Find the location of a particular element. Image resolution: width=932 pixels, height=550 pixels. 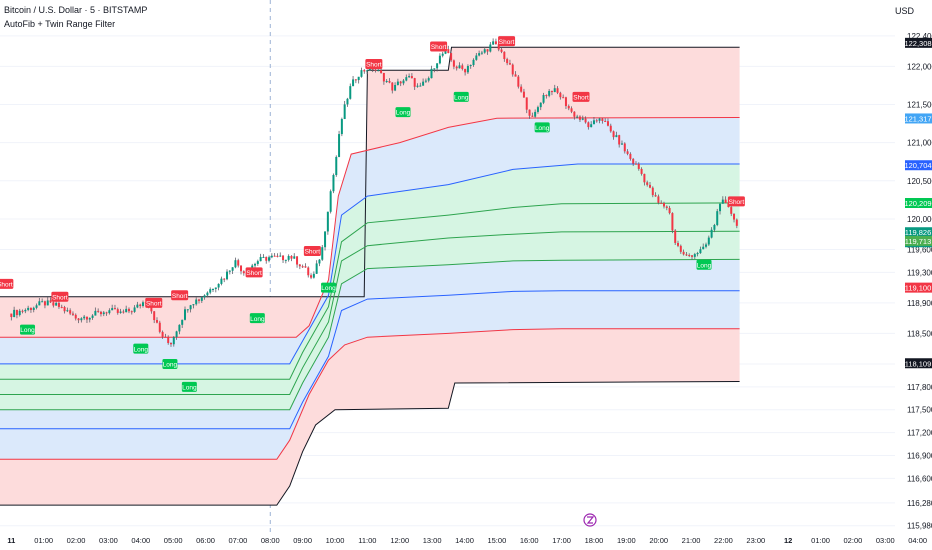

indicator-label: AutoFib + Twin Range Filter is located at coordinates (60, 24).